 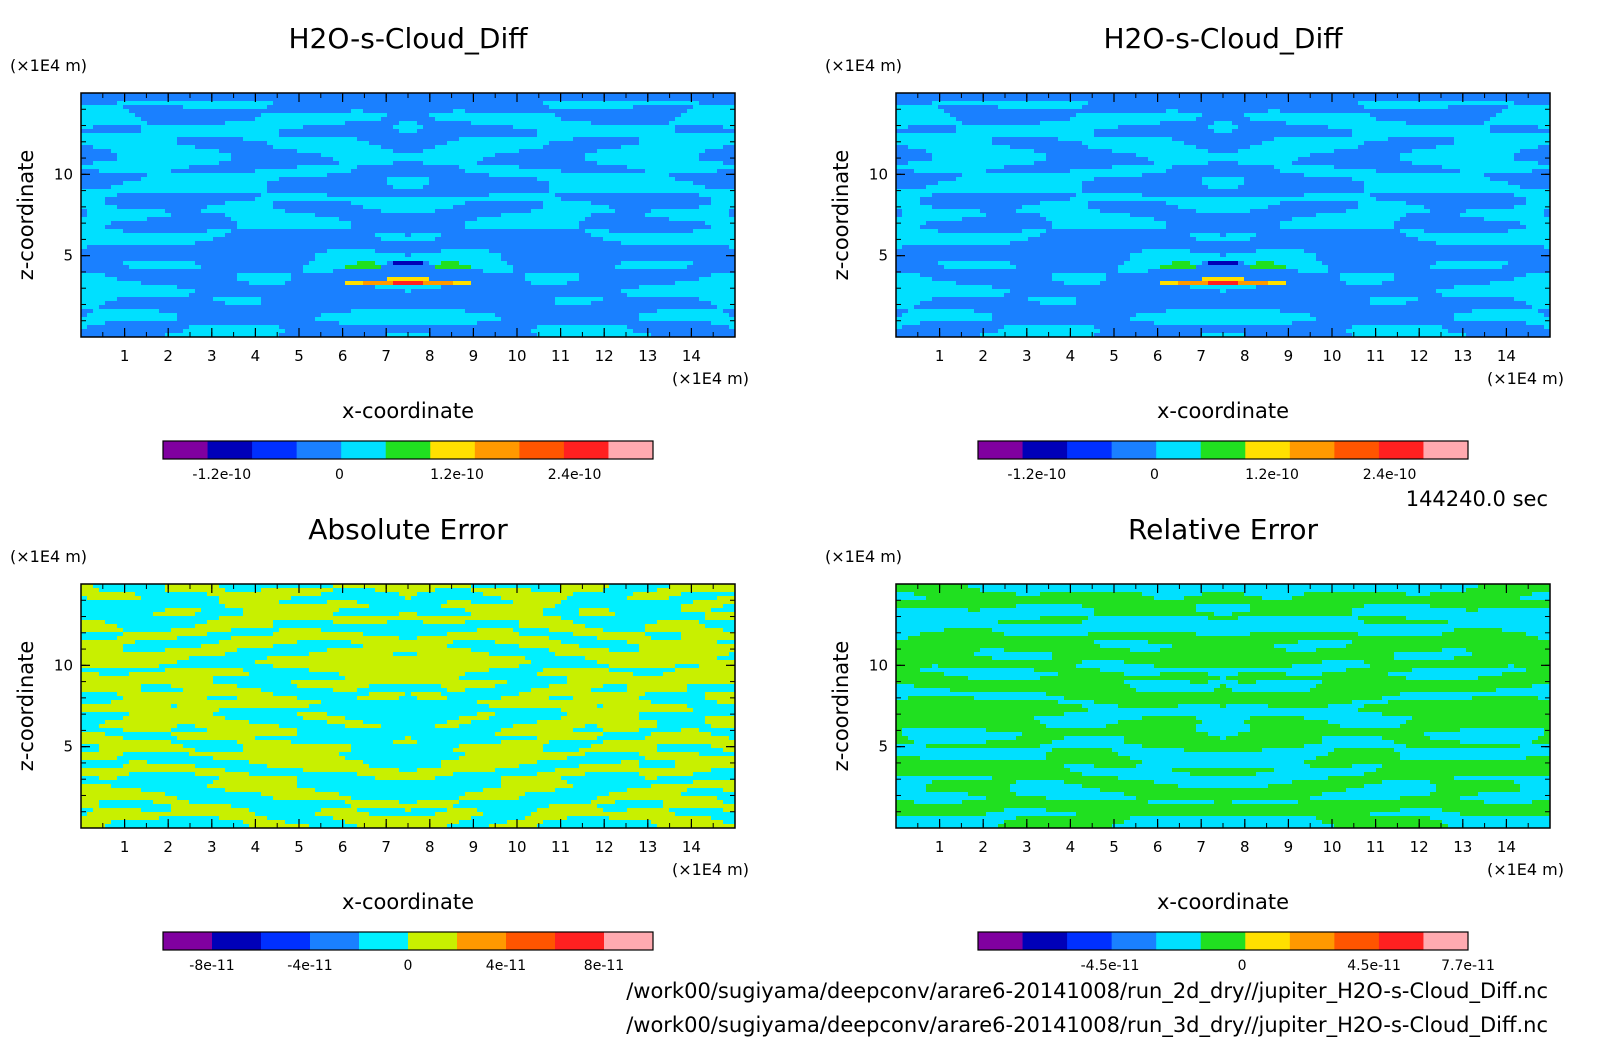 I want to click on x-tick-label: 1, so click(x=125, y=356).